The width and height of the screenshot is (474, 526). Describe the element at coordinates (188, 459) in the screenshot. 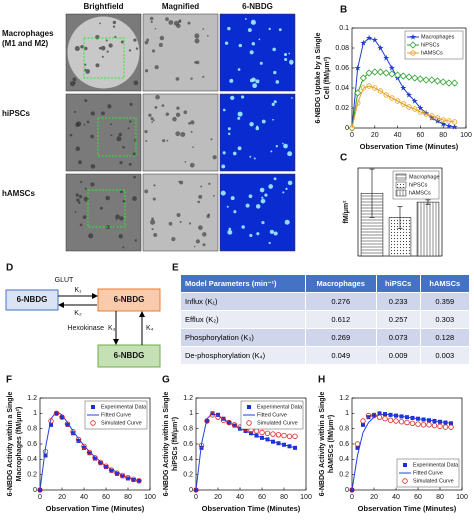

I see `y-tick-label: 0.4` at that location.